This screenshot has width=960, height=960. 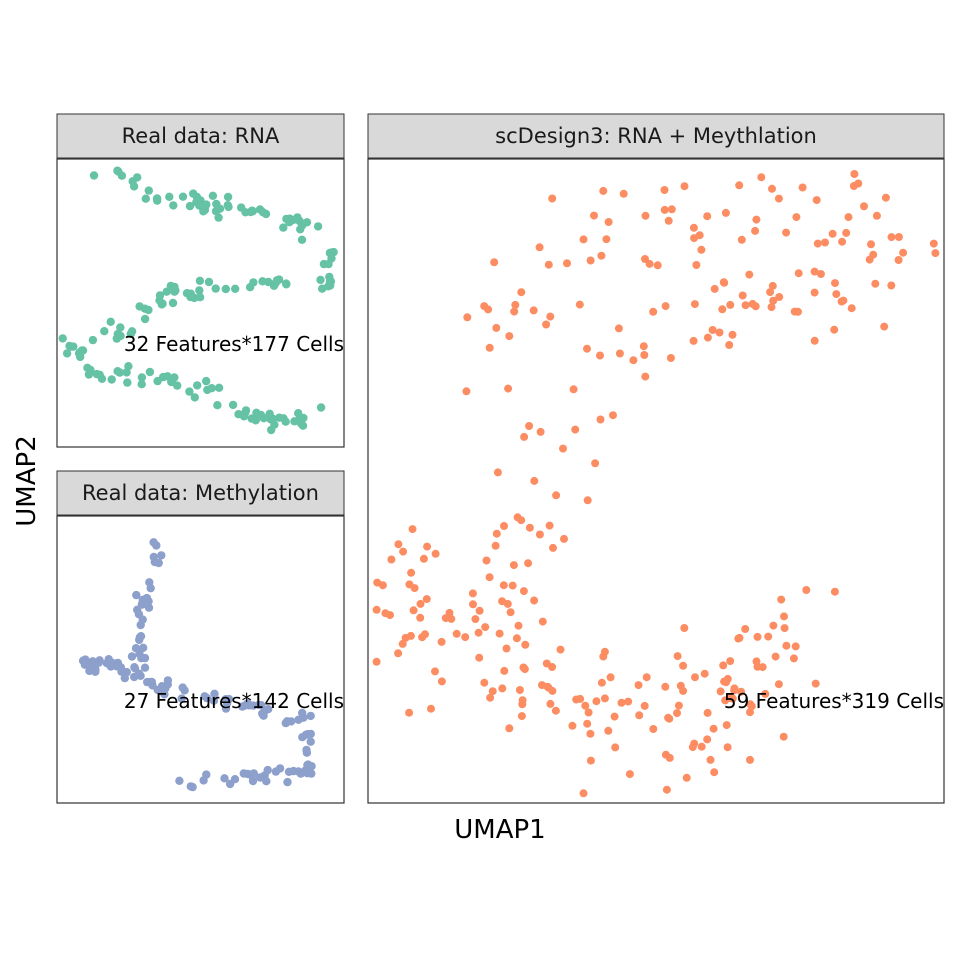 What do you see at coordinates (201, 136) in the screenshot?
I see `panel-title: Real data: RNA` at bounding box center [201, 136].